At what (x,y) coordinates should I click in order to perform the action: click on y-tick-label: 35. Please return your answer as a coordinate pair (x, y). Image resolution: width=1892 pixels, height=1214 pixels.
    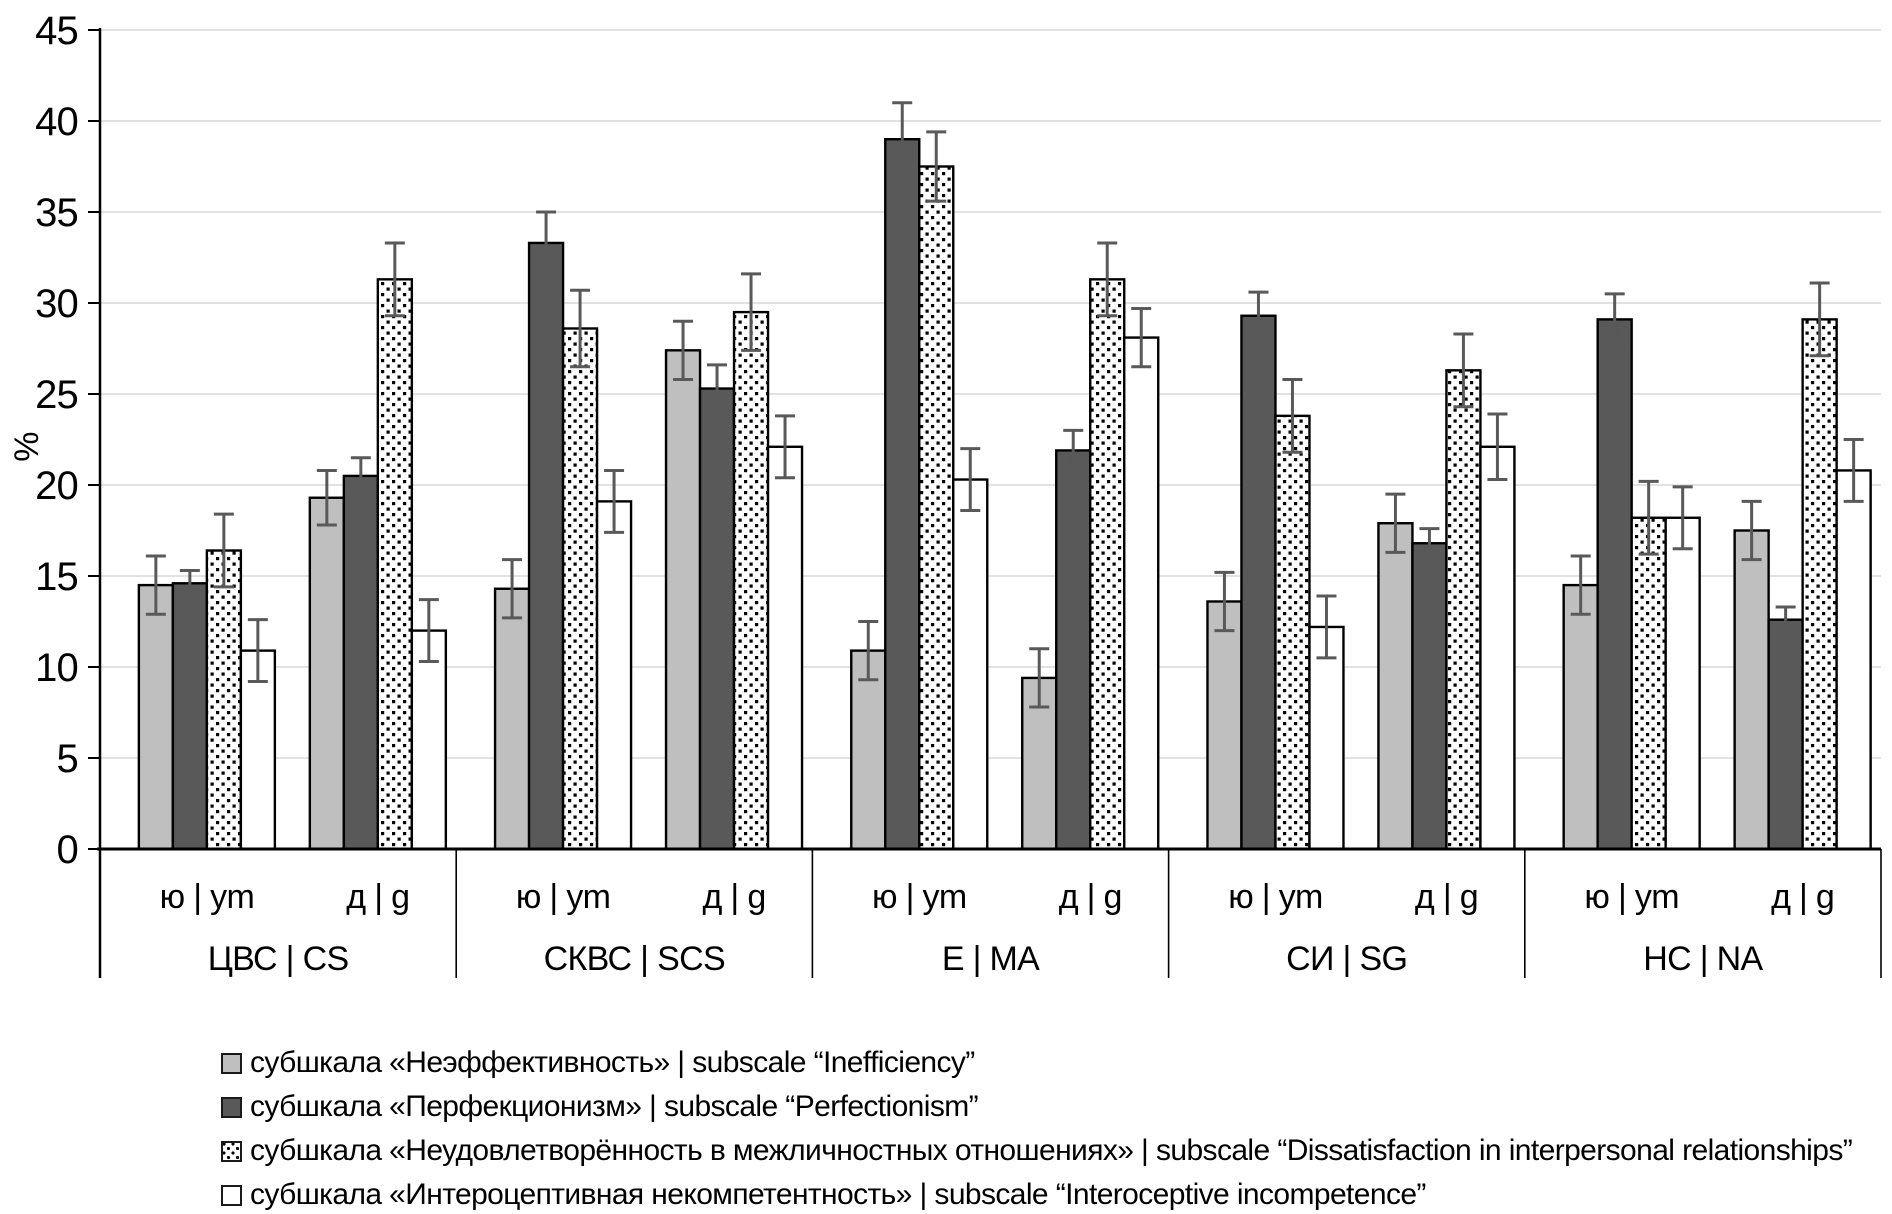
    Looking at the image, I should click on (56, 213).